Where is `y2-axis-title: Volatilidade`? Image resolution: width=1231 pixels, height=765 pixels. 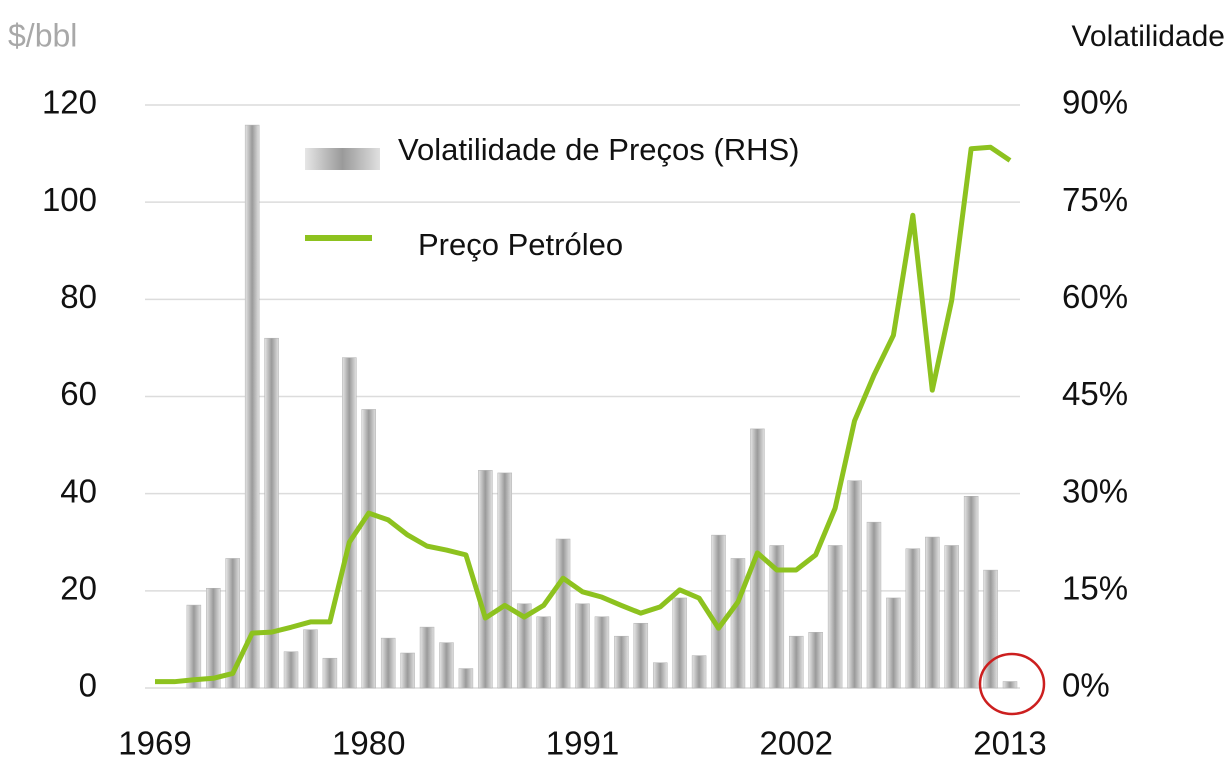
y2-axis-title: Volatilidade is located at coordinates (1148, 36).